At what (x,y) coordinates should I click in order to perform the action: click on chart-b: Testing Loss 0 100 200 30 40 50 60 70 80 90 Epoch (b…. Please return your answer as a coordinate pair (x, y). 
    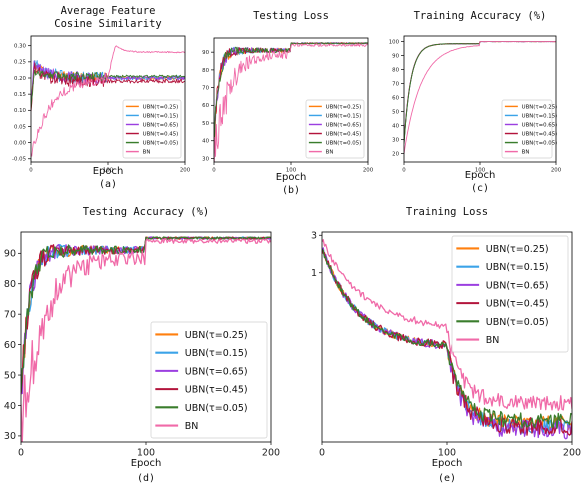
    Looking at the image, I should click on (288, 103).